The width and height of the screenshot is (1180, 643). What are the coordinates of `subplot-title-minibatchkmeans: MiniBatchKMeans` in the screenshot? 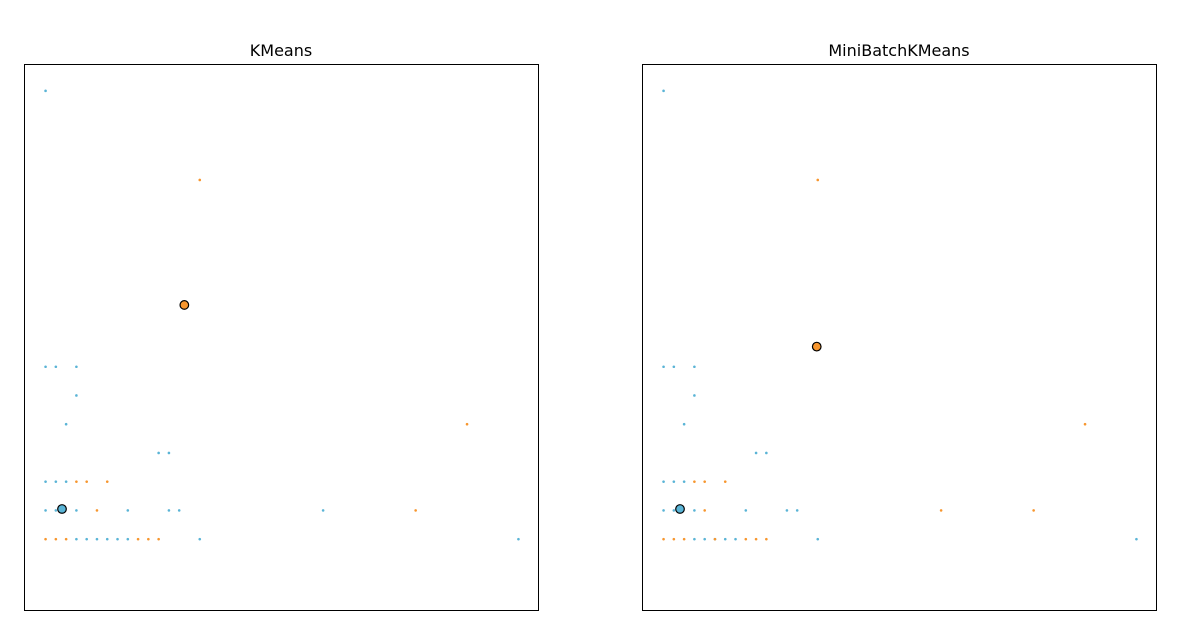 It's located at (898, 50).